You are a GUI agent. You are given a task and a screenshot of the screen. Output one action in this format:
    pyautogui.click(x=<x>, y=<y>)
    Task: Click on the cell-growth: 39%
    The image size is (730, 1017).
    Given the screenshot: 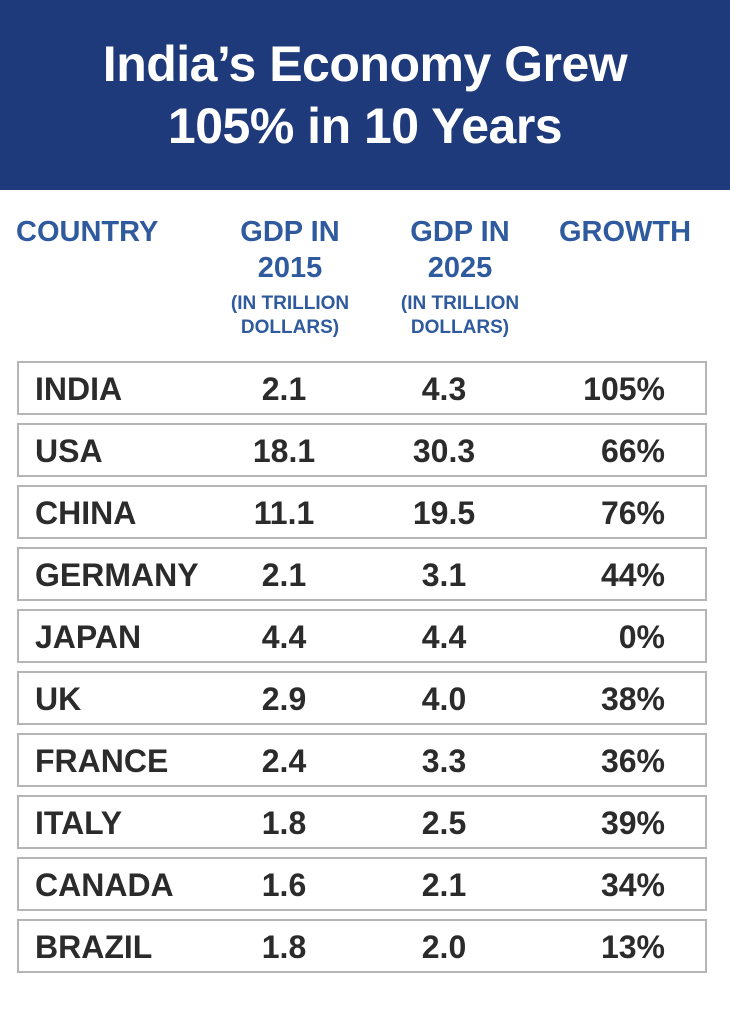 What is the action you would take?
    pyautogui.click(x=632, y=823)
    